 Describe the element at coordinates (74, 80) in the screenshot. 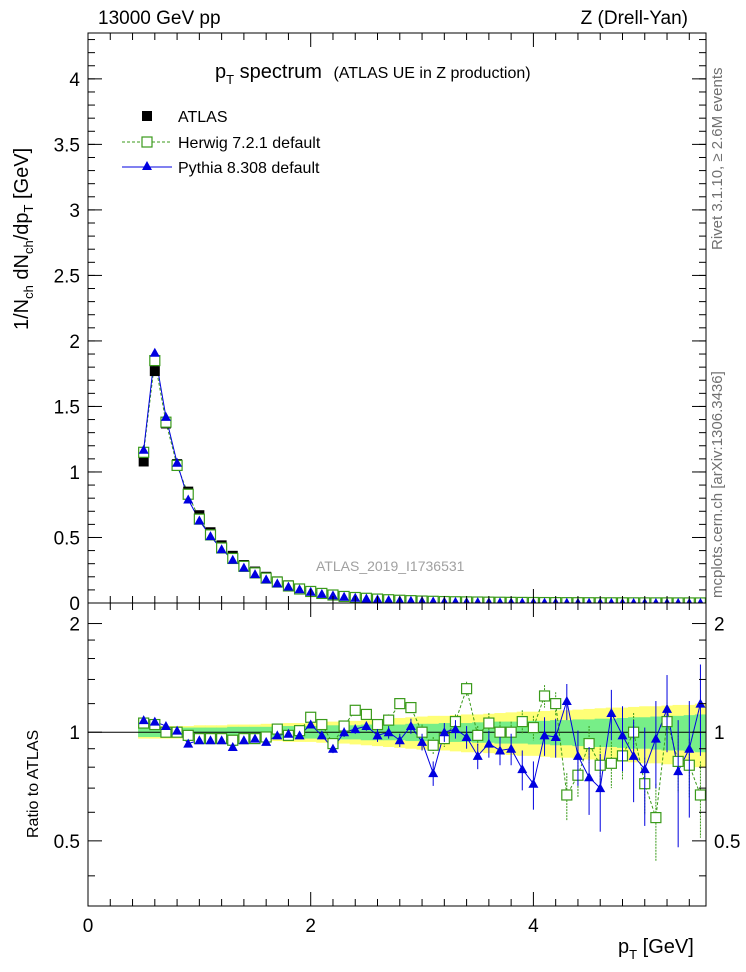

I see `main-ytick-label: 4` at that location.